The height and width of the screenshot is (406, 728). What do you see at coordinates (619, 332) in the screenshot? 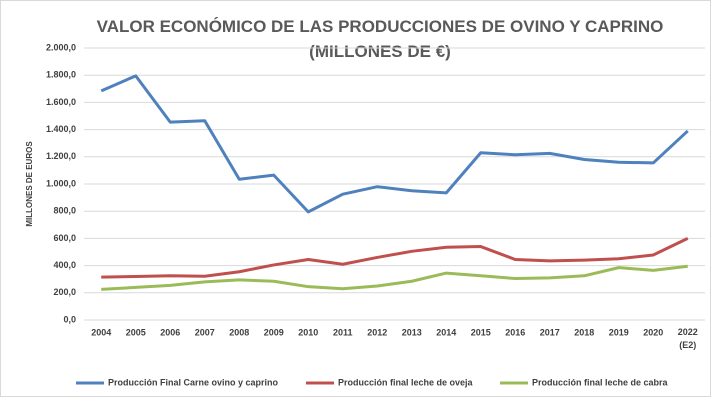
I see `x-tick-label: 2019` at bounding box center [619, 332].